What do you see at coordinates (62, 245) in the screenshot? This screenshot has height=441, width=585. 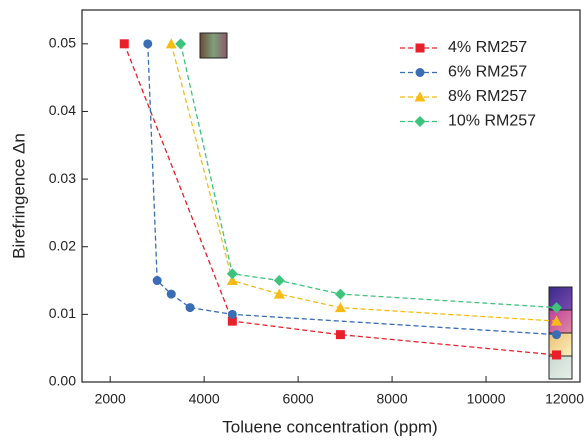 I see `y-tick-label: 0.02` at bounding box center [62, 245].